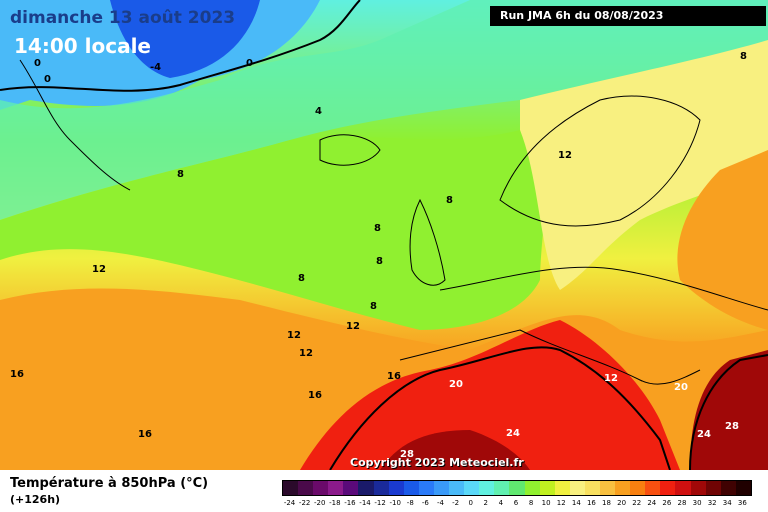 This screenshot has width=768, height=512. I want to click on legend-label: -10, so click(395, 503).